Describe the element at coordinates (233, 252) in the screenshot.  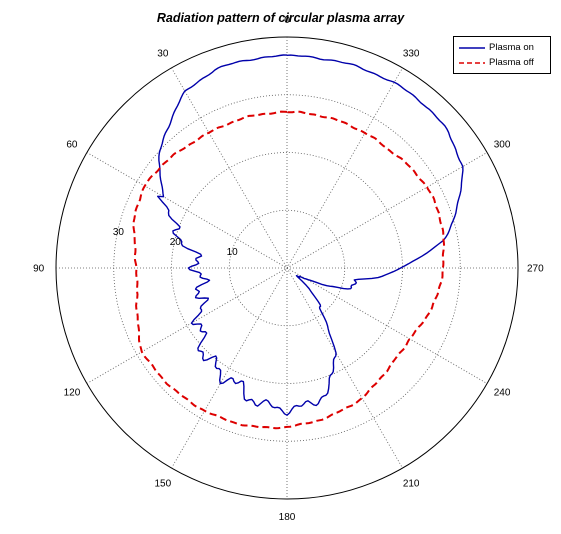
I see `radial-tick-label: 10` at that location.